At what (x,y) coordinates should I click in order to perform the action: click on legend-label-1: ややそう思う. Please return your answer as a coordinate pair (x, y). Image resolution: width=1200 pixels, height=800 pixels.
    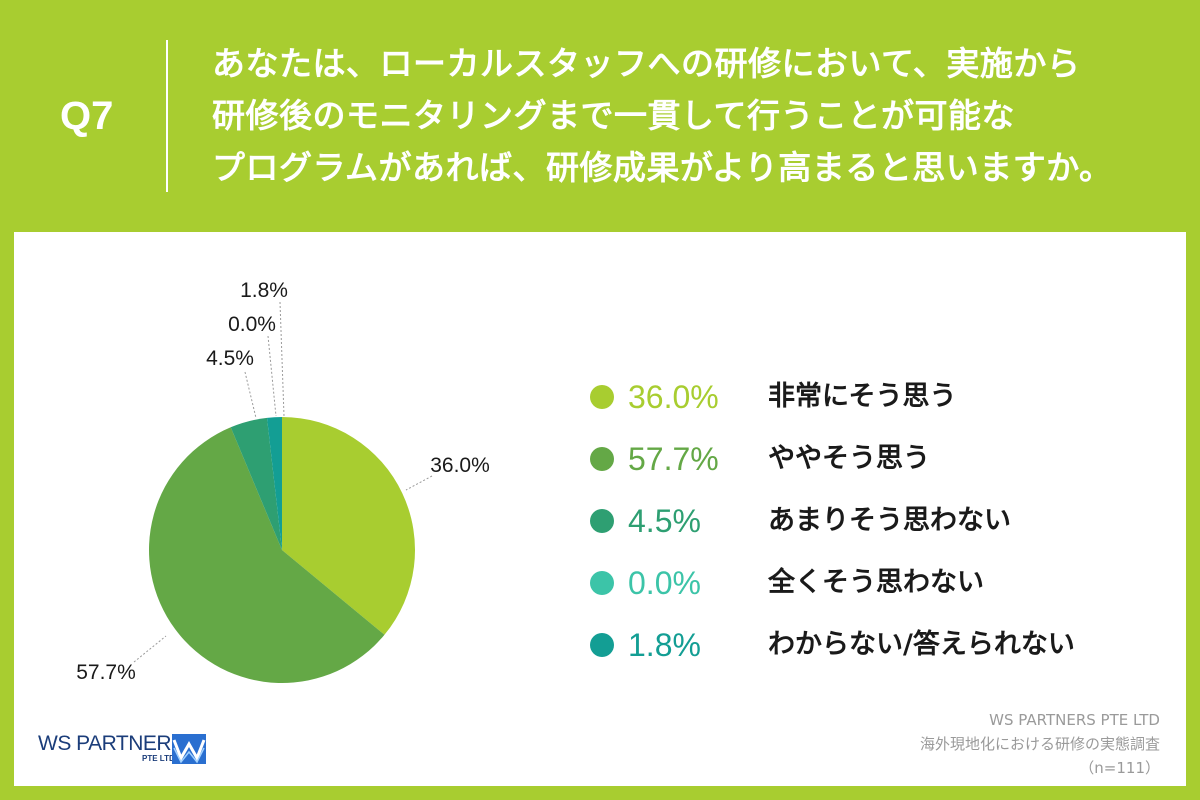
    Looking at the image, I should click on (849, 458).